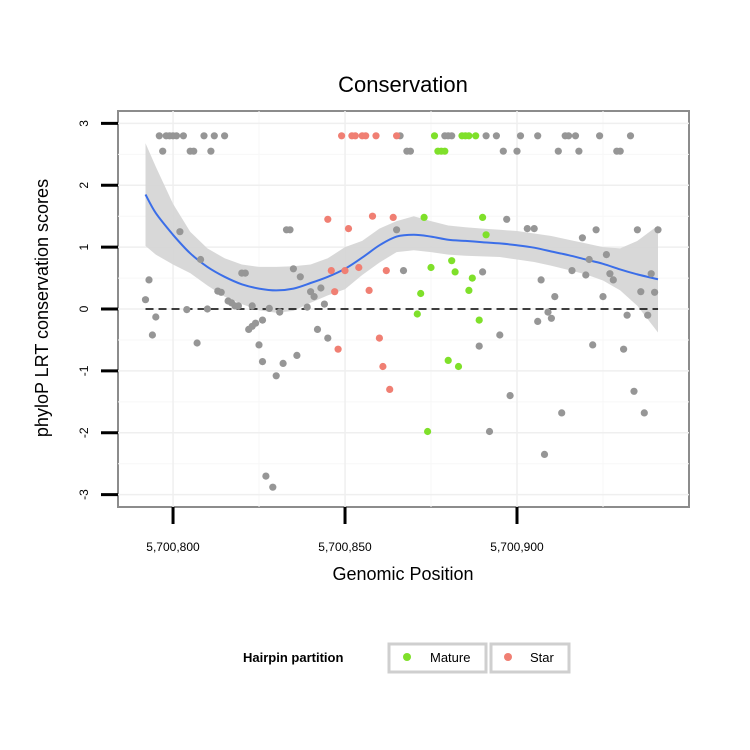 The width and height of the screenshot is (750, 750). Describe the element at coordinates (345, 530) in the screenshot. I see `x-axis: 5,700,800 5,700,850 5,700,900` at that location.